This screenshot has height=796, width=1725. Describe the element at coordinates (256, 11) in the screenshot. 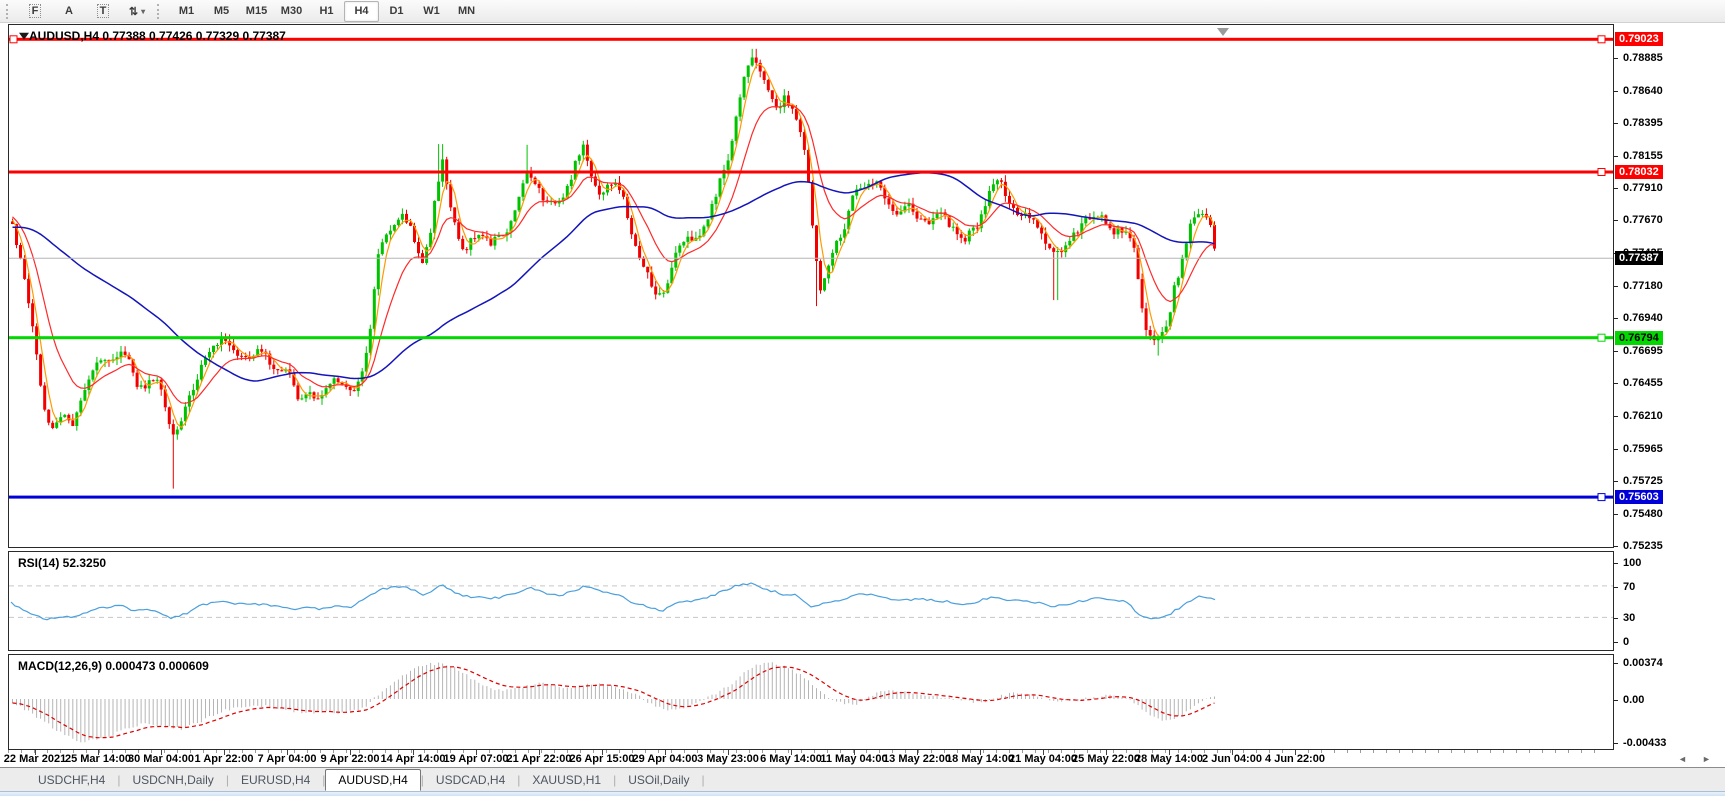

I see `timeframe-button-m15: M15` at that location.